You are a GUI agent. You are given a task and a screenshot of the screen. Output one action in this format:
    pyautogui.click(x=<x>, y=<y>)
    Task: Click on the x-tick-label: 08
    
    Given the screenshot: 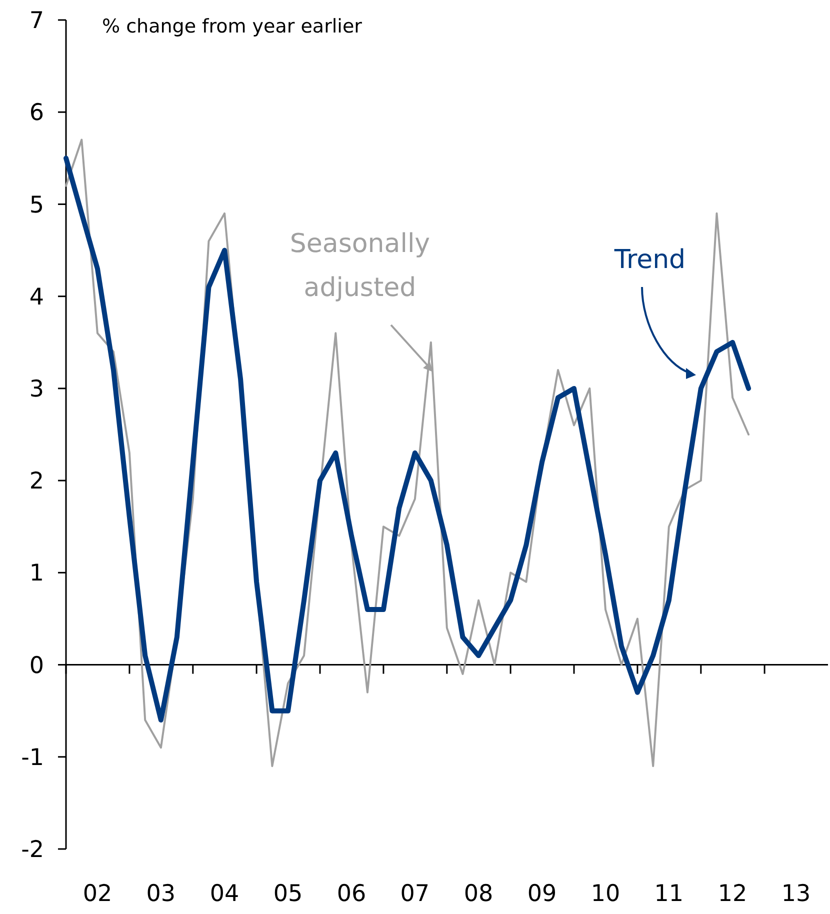 What is the action you would take?
    pyautogui.click(x=479, y=894)
    